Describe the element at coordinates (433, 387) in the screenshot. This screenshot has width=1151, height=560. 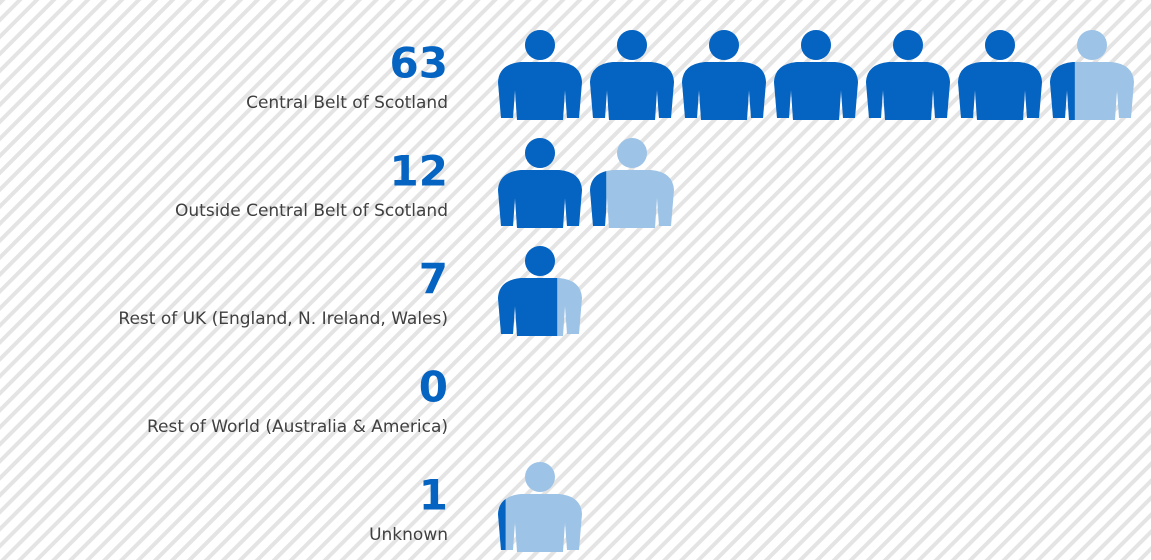
I see `value-label: 0` at that location.